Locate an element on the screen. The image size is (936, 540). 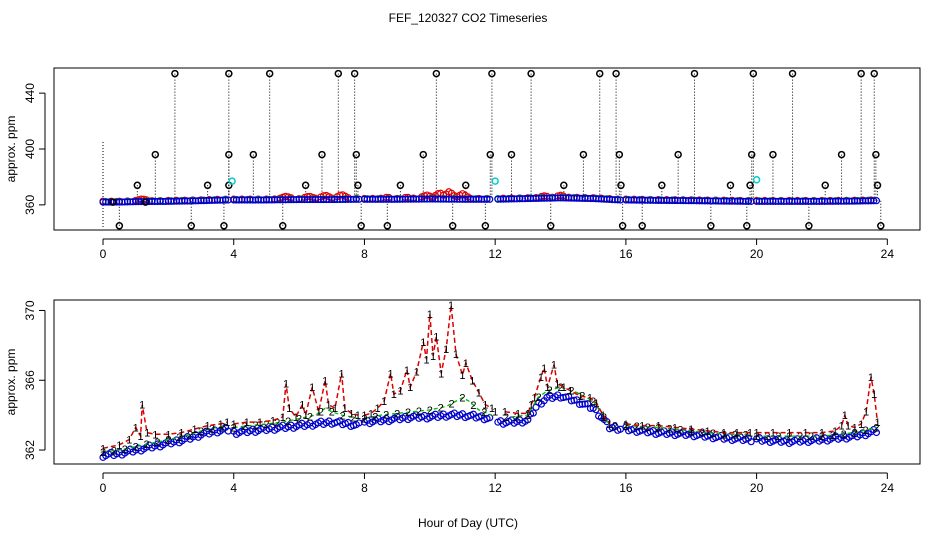
x-tick-label: 8 is located at coordinates (364, 488).